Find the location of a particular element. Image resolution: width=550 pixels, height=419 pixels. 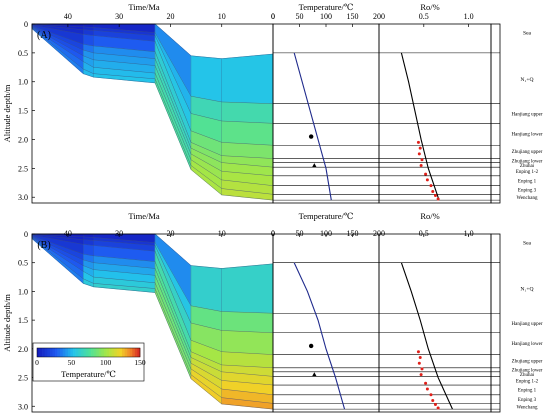

strata-label: Enping 1 is located at coordinates (527, 181).